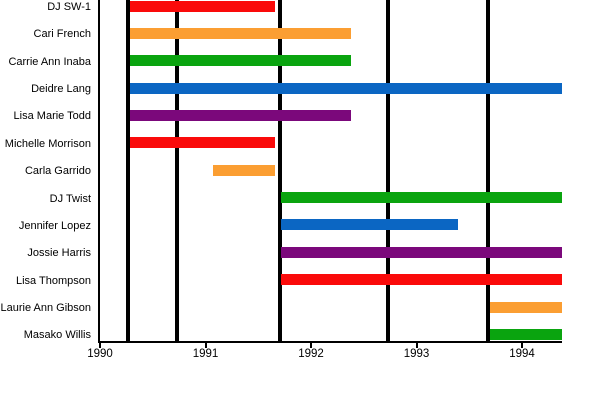 This screenshot has height=400, width=600. What do you see at coordinates (57, 171) in the screenshot?
I see `row-label: Carla Garrido` at bounding box center [57, 171].